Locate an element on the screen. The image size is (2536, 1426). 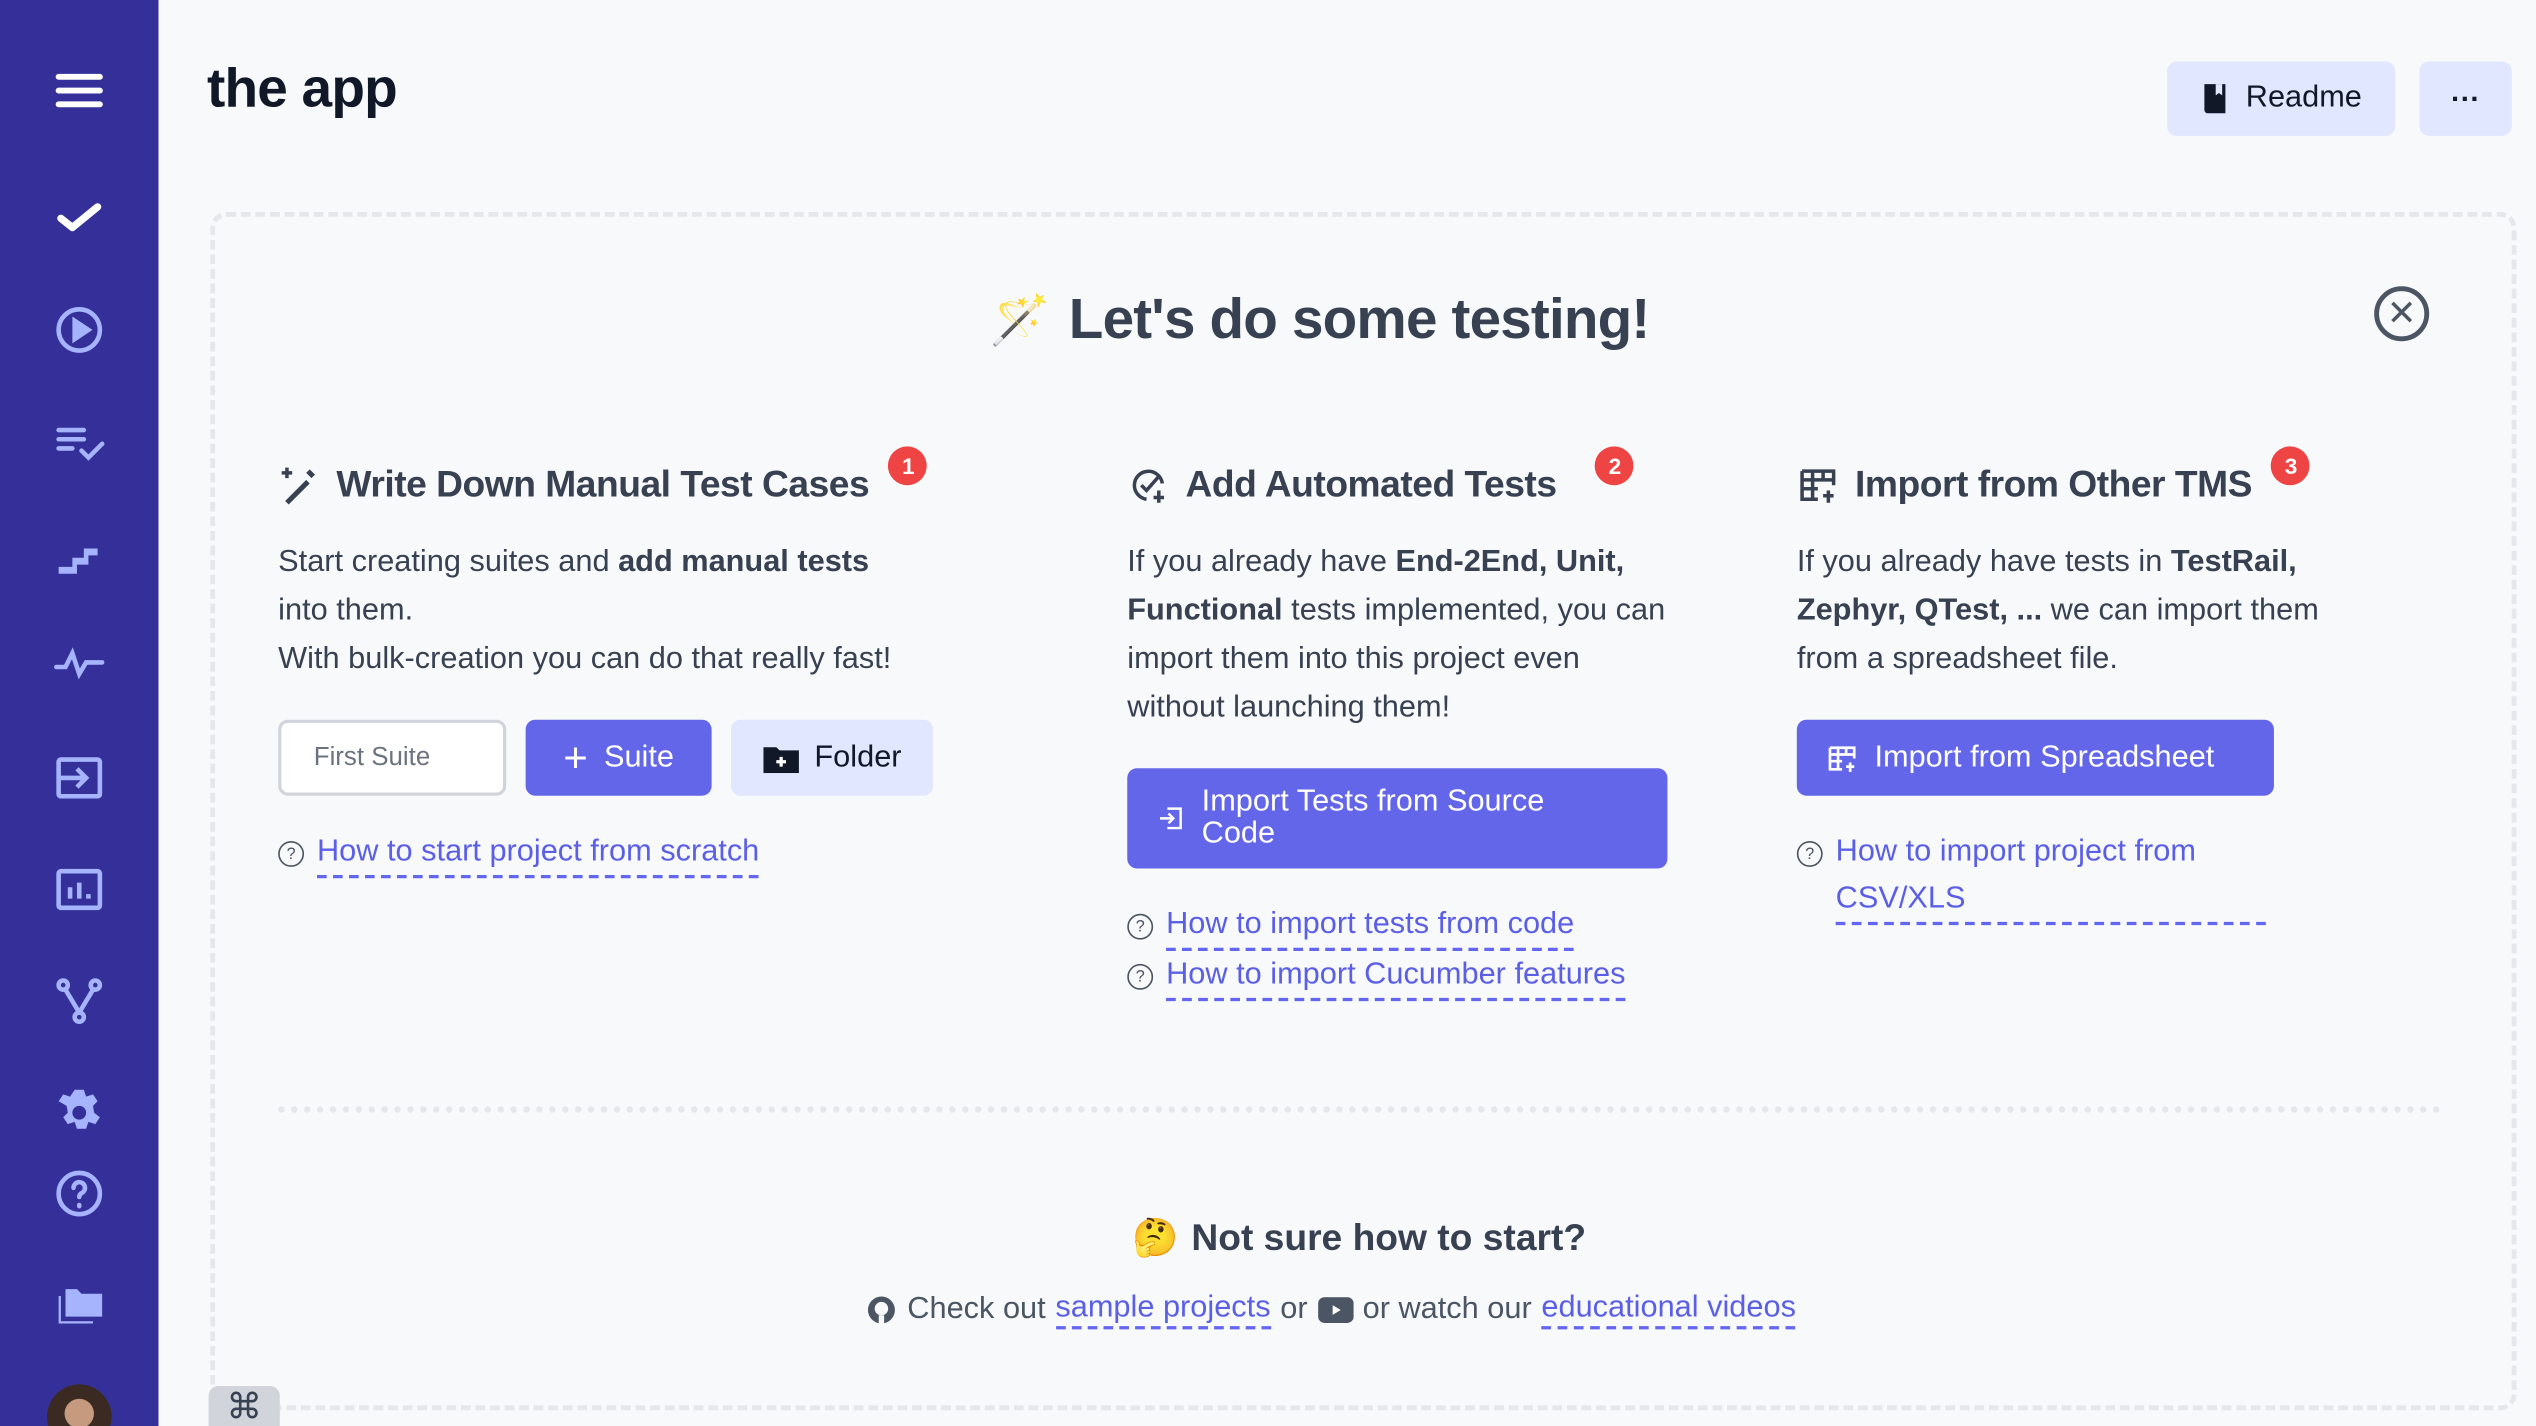
book-icon is located at coordinates (2214, 99).